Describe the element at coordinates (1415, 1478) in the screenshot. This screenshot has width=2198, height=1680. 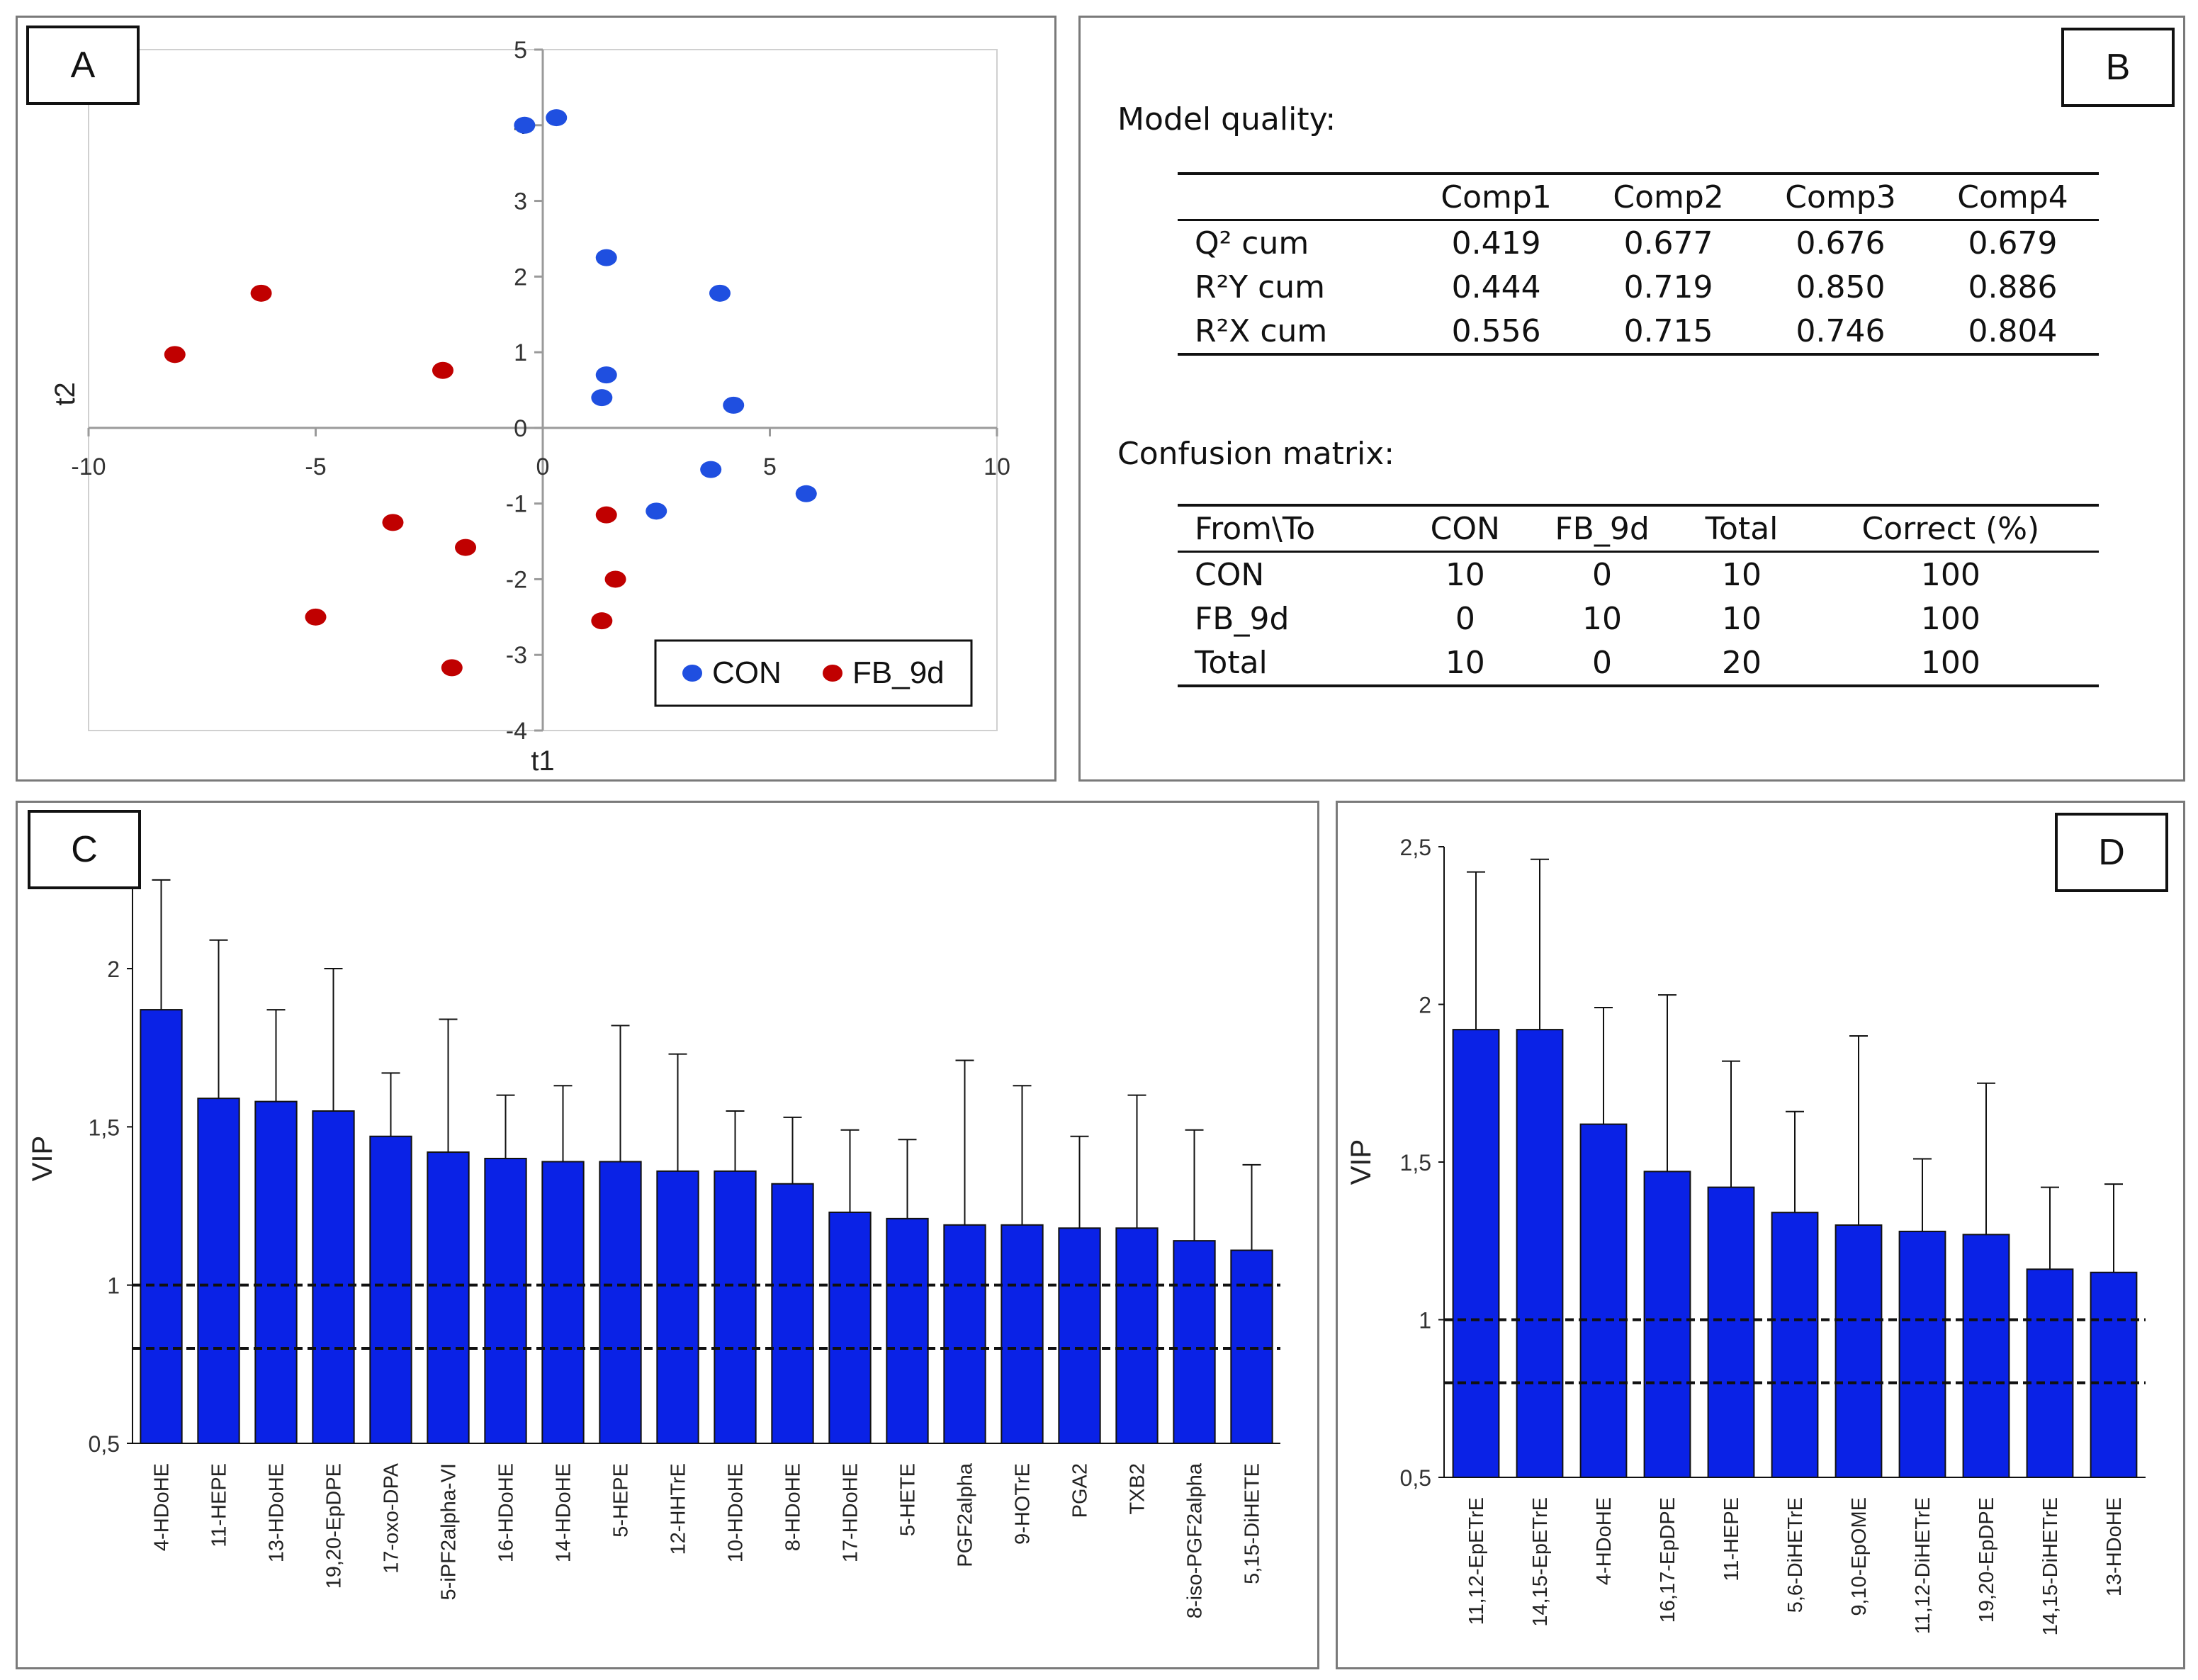
I see `y-tick-label: 0,5` at that location.